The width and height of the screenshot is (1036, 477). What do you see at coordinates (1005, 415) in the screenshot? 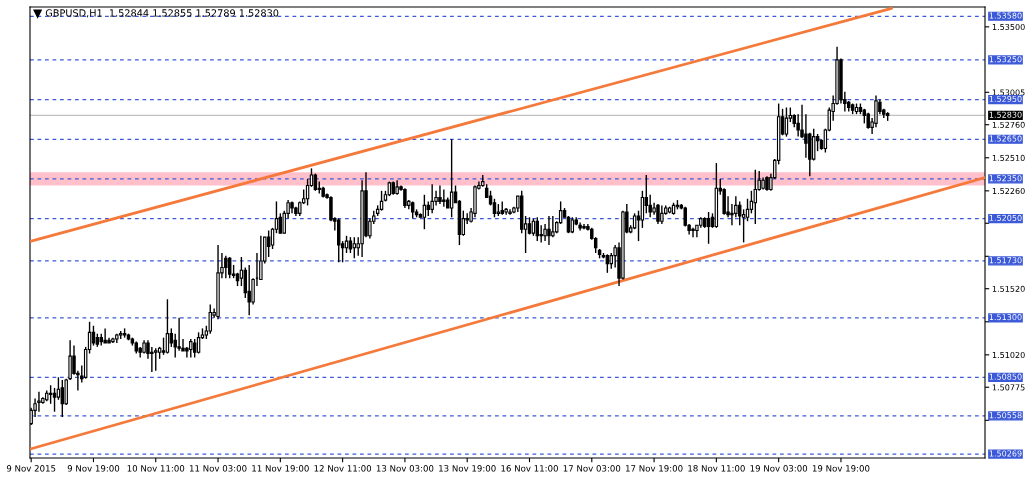
I see `ref-line-label: 1.50558` at bounding box center [1005, 415].